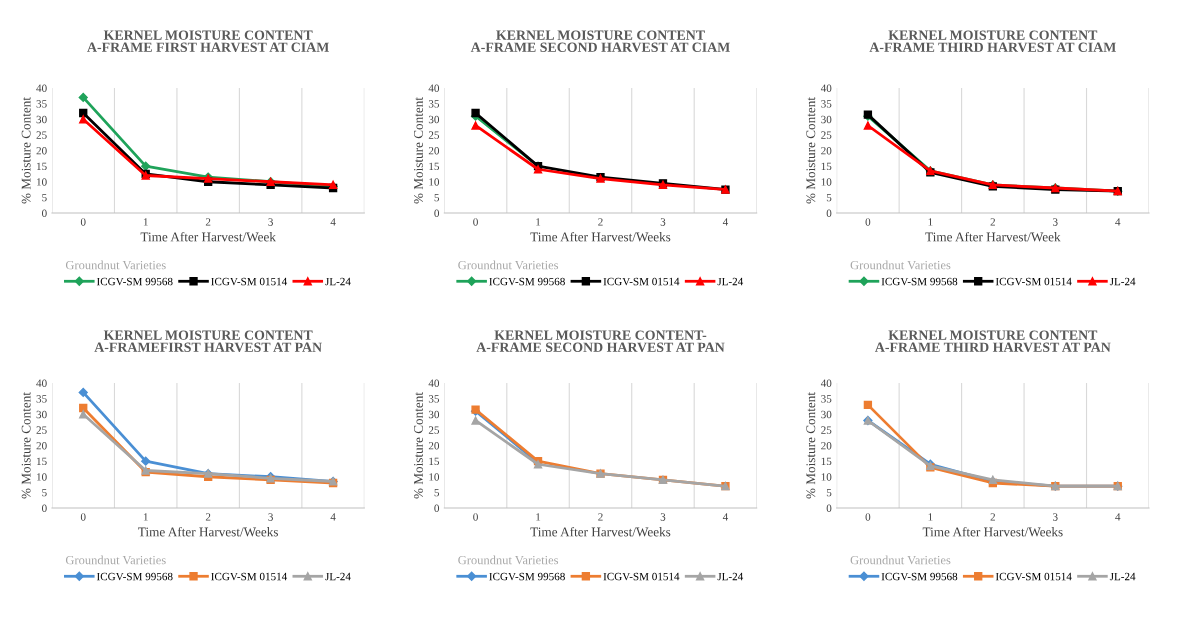  I want to click on chart-title: KERNEL MOISTURE CONTENT A-FRAME SECOND HARVEST AT CIAM, so click(600, 41).